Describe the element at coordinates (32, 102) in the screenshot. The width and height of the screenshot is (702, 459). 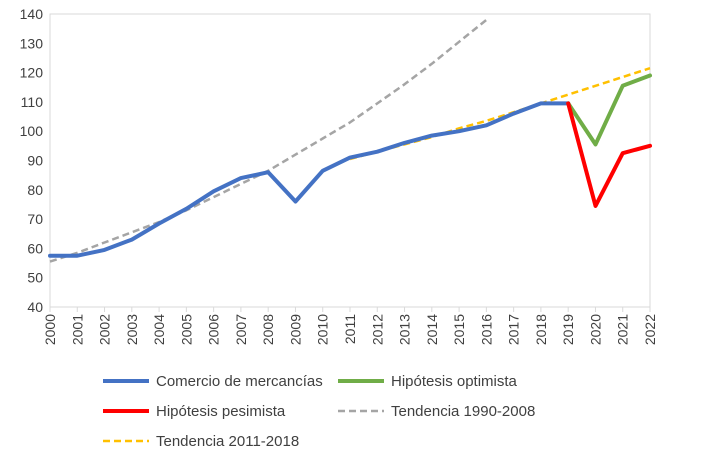
I see `y-tick-label: 110` at that location.